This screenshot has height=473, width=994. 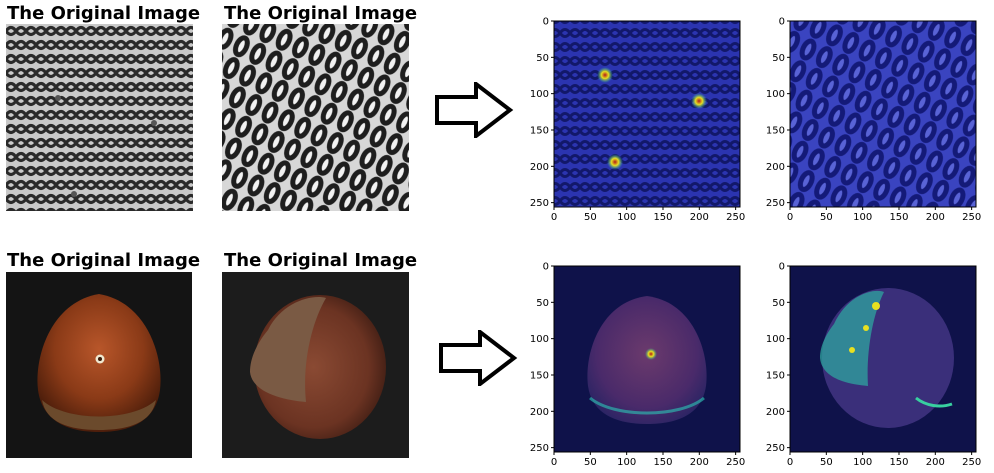 I want to click on heatmap-hazelnut-1-x-ticks: 0 50 100 150 200 250, so click(x=648, y=460).